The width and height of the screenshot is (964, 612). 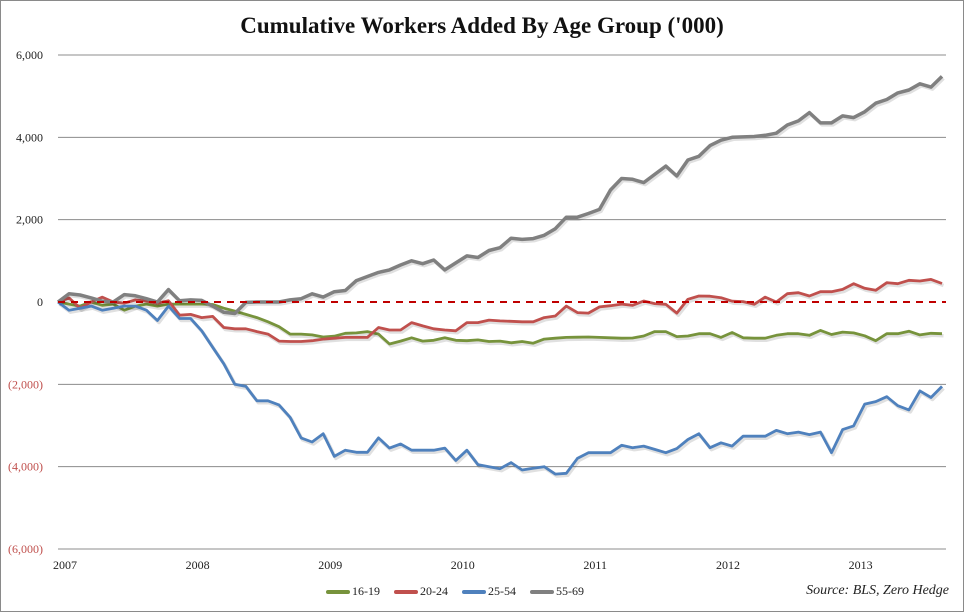 What do you see at coordinates (25, 549) in the screenshot?
I see `y-tick-label: (6,000)` at bounding box center [25, 549].